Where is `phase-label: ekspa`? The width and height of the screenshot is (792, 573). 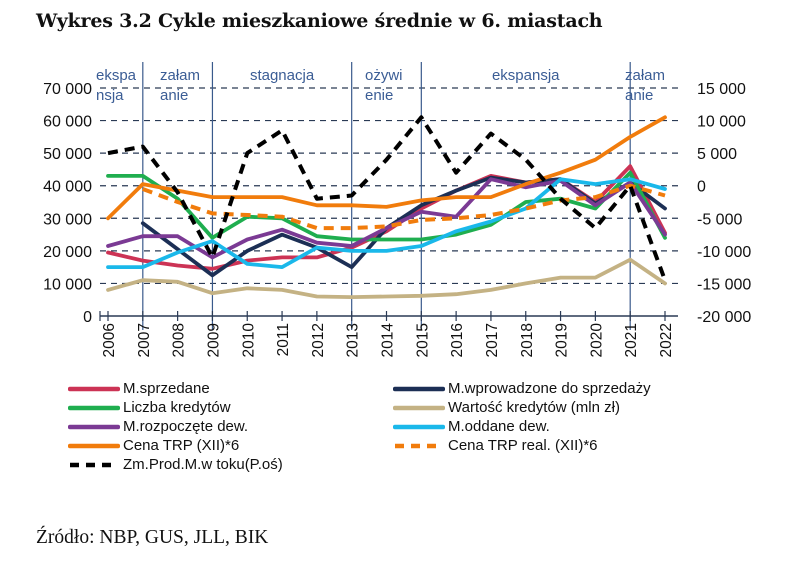 phase-label: ekspa is located at coordinates (116, 75).